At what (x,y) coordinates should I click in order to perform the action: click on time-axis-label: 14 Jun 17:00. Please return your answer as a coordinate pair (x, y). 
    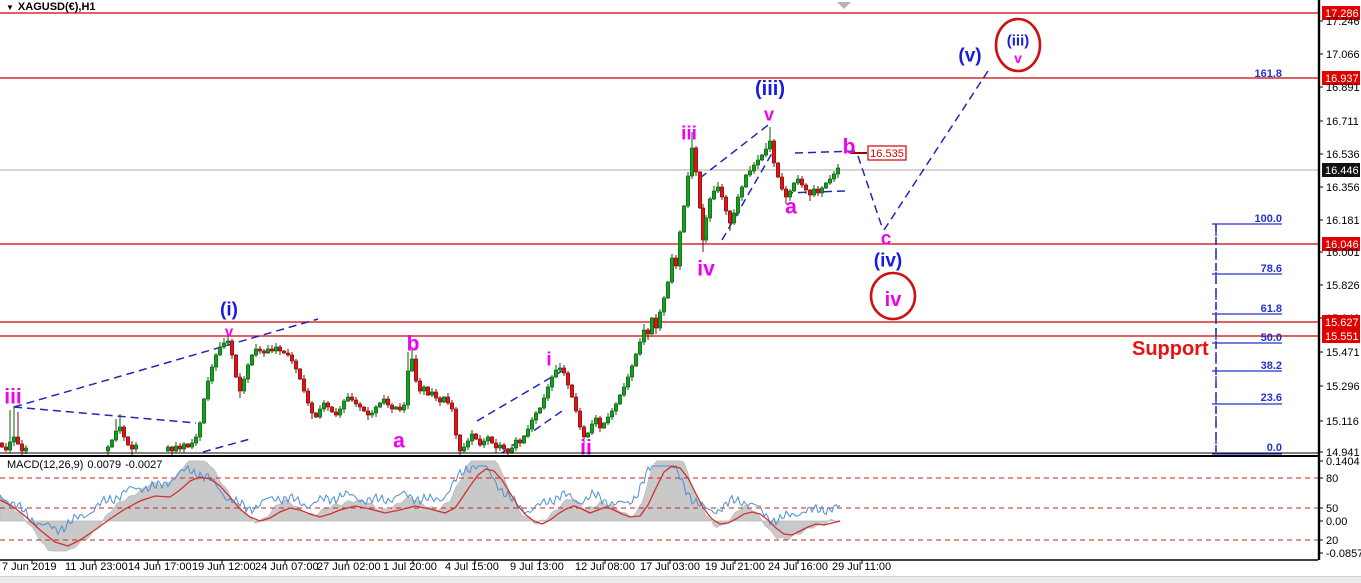
    Looking at the image, I should click on (160, 567).